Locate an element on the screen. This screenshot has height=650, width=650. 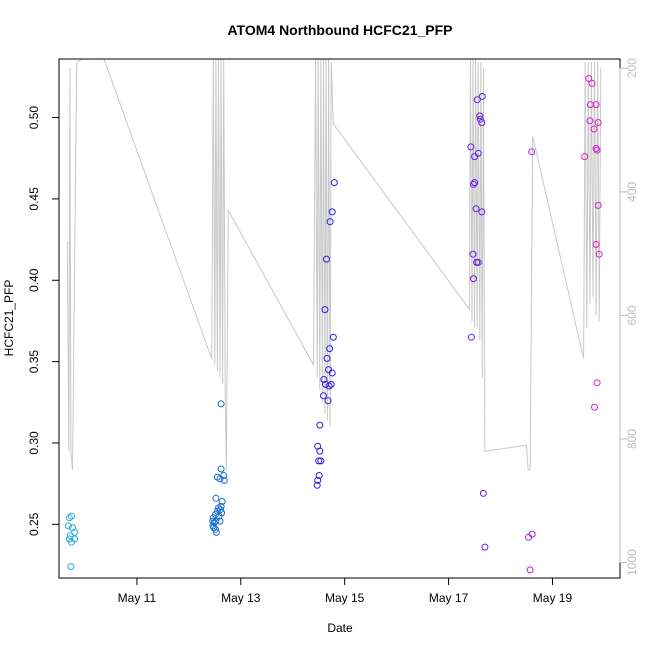
right-tick-label: 400 is located at coordinates (632, 192).